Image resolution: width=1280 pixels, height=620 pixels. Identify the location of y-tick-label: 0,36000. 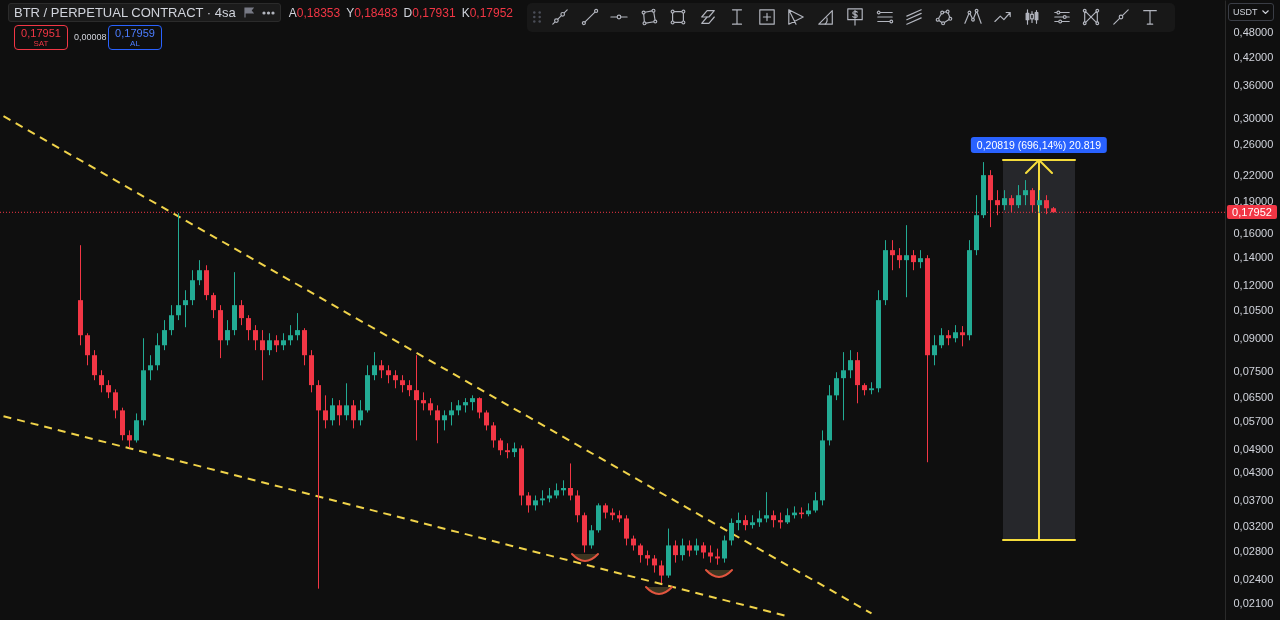
(1253, 84).